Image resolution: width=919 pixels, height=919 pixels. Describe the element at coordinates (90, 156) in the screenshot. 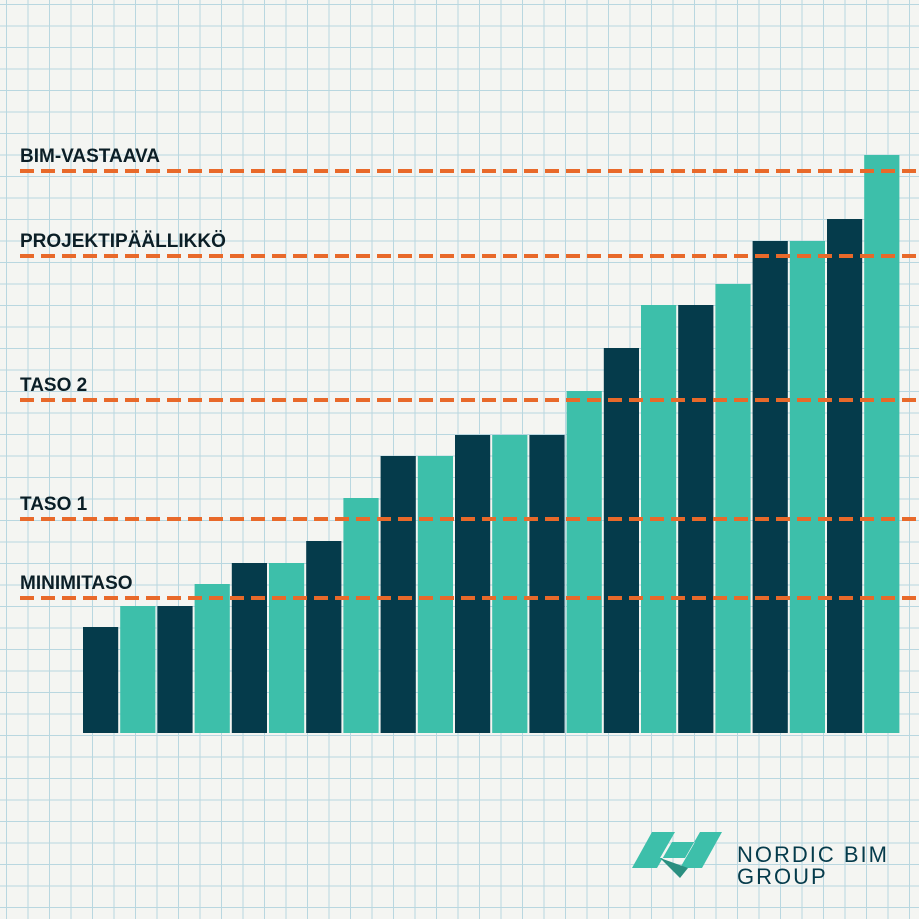

I see `reference-label: BIM-VASTAAVA` at that location.